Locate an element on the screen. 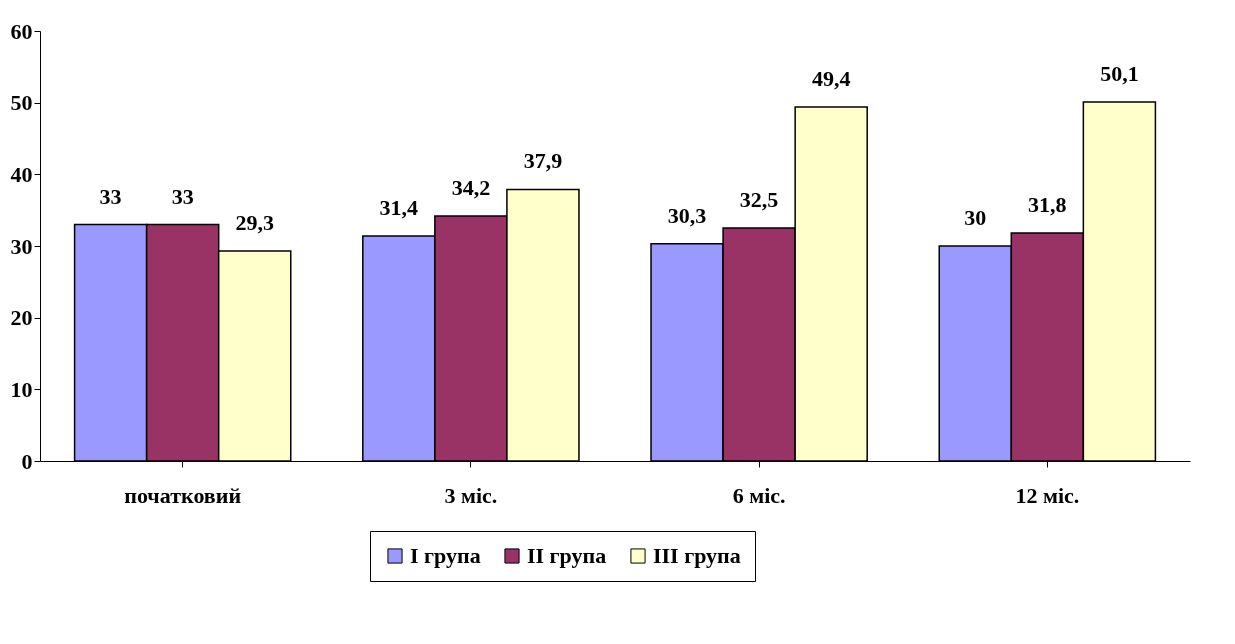 The width and height of the screenshot is (1235, 644). data-label: 30 is located at coordinates (975, 217).